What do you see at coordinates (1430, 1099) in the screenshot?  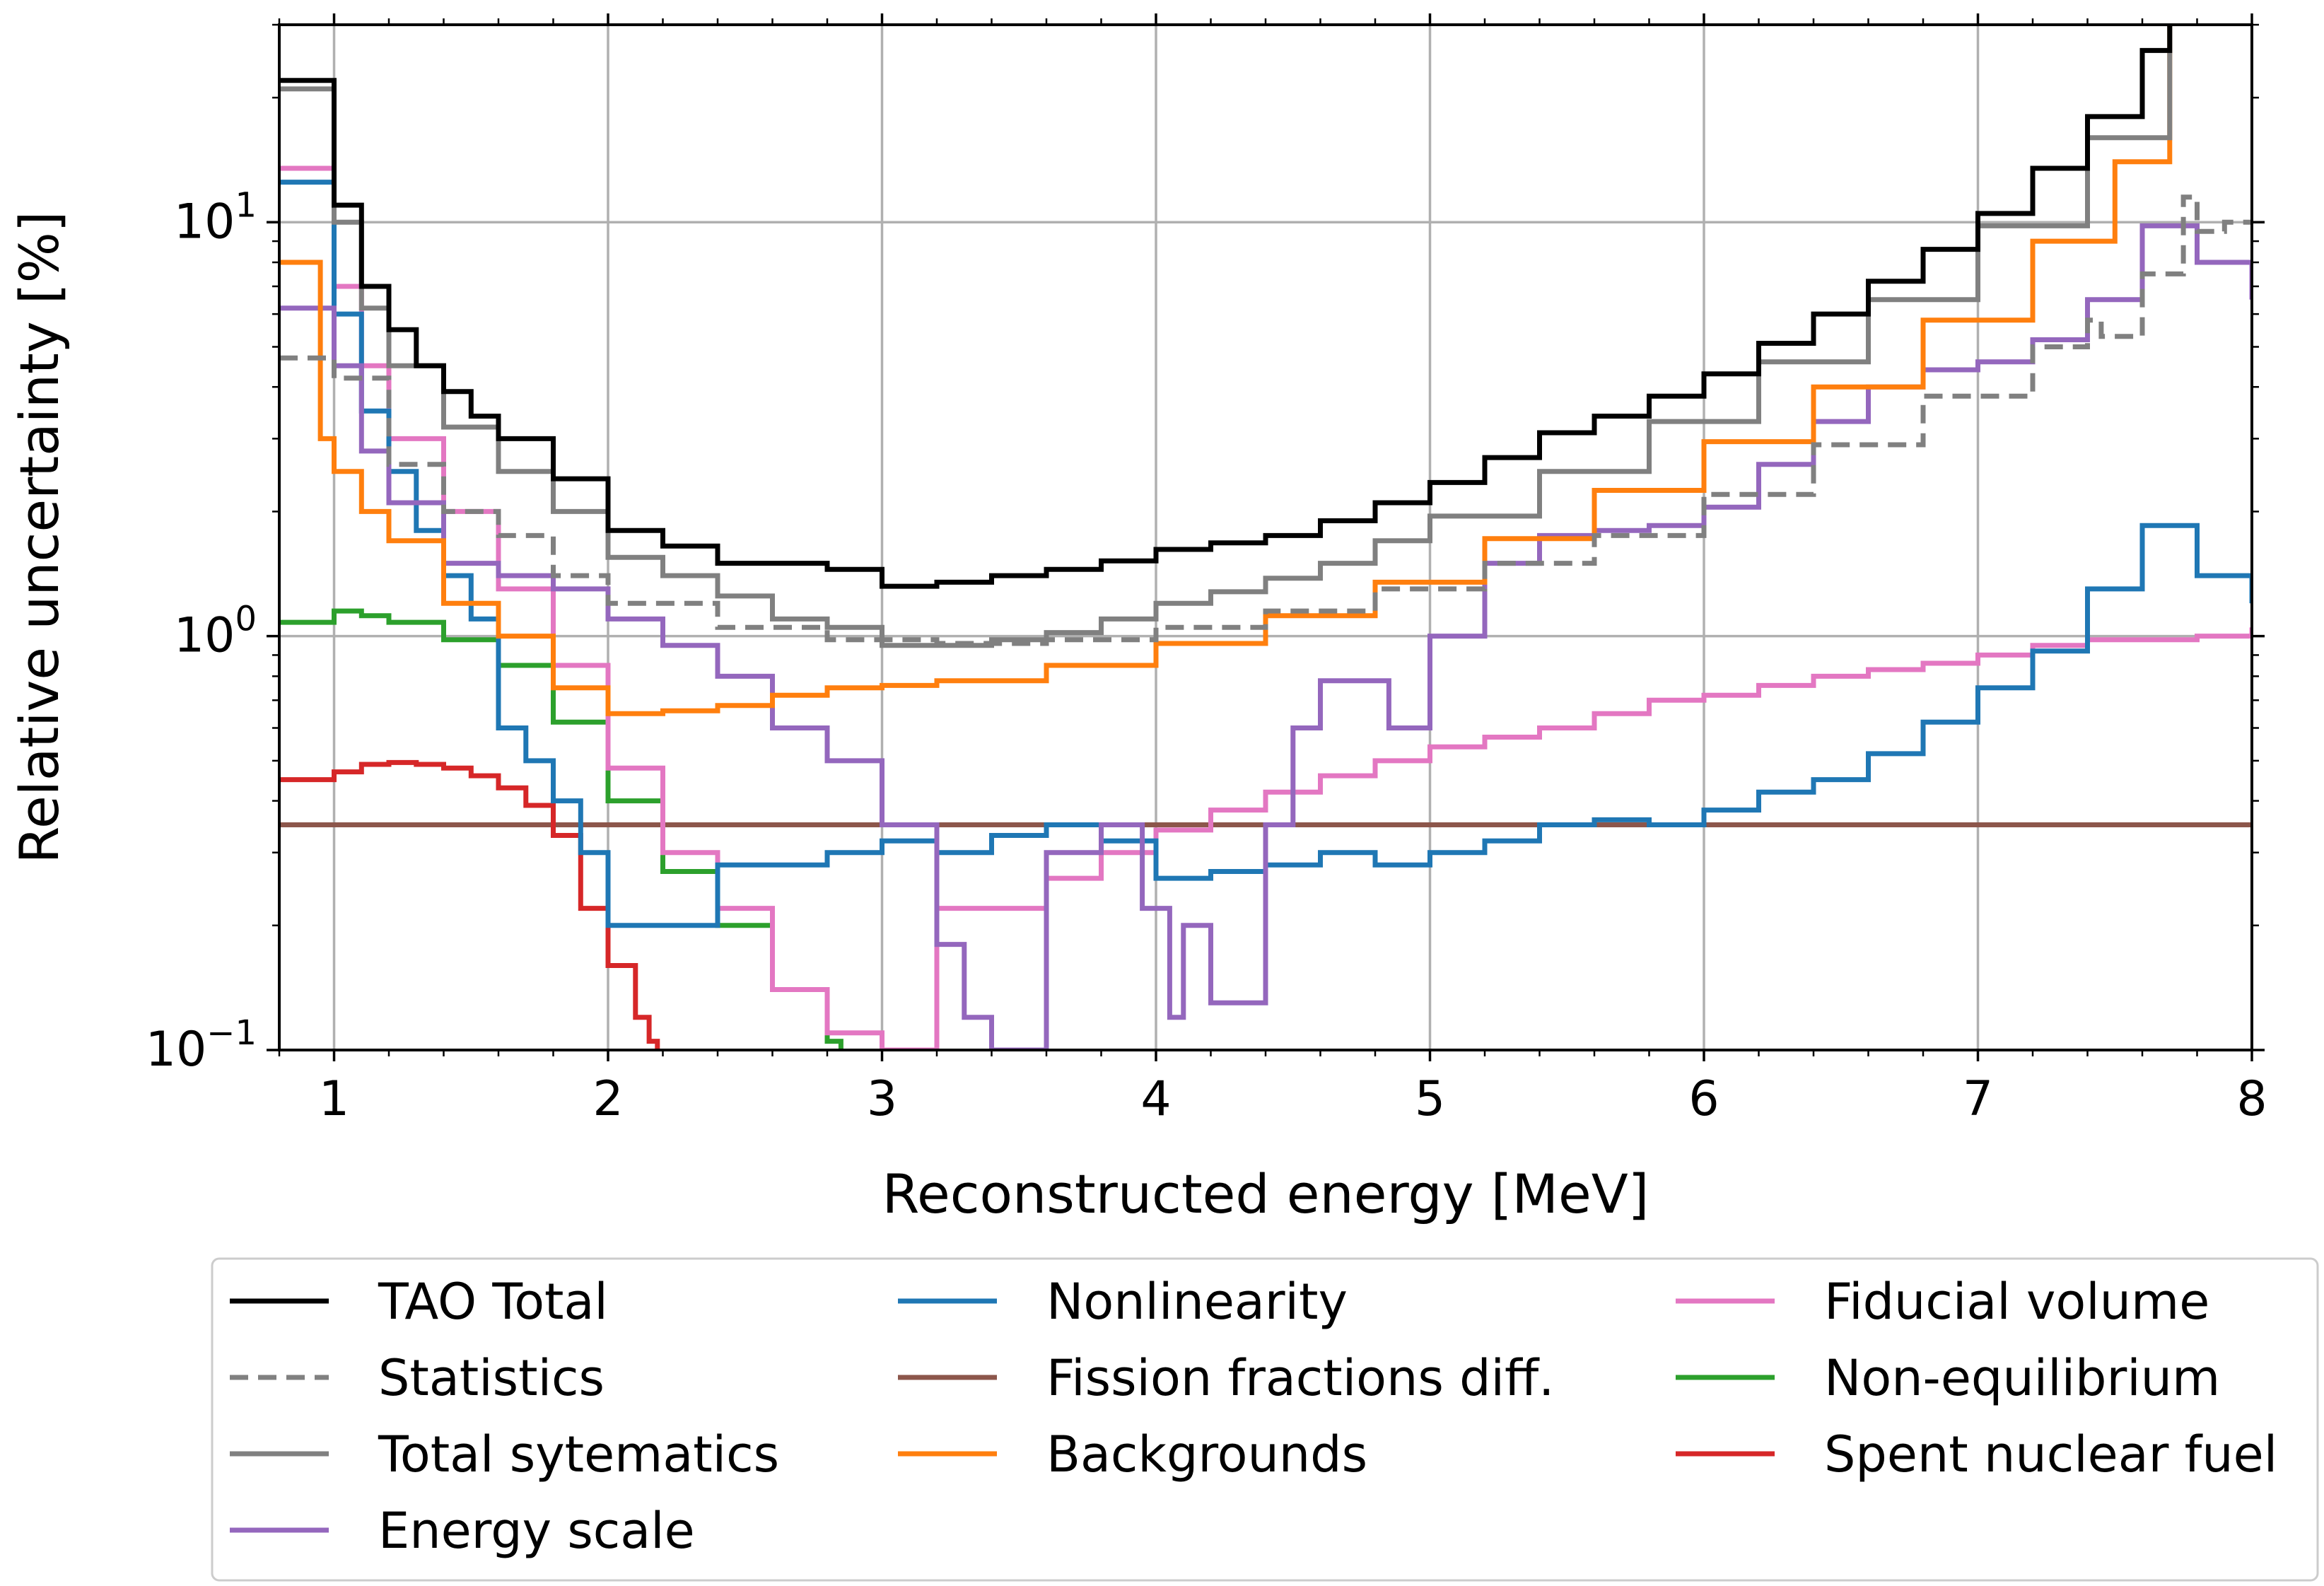 I see `x-tick-label: 5` at bounding box center [1430, 1099].